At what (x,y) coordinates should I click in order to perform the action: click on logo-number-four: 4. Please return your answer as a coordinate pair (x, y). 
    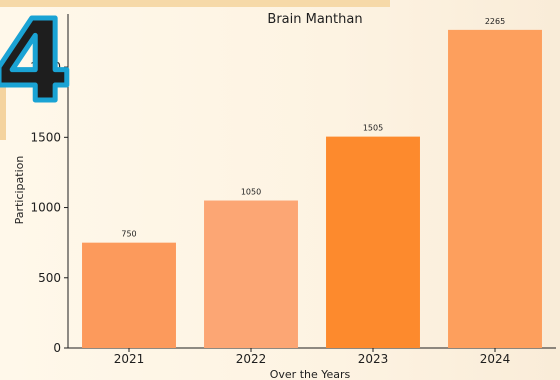
    Looking at the image, I should click on (37, 65).